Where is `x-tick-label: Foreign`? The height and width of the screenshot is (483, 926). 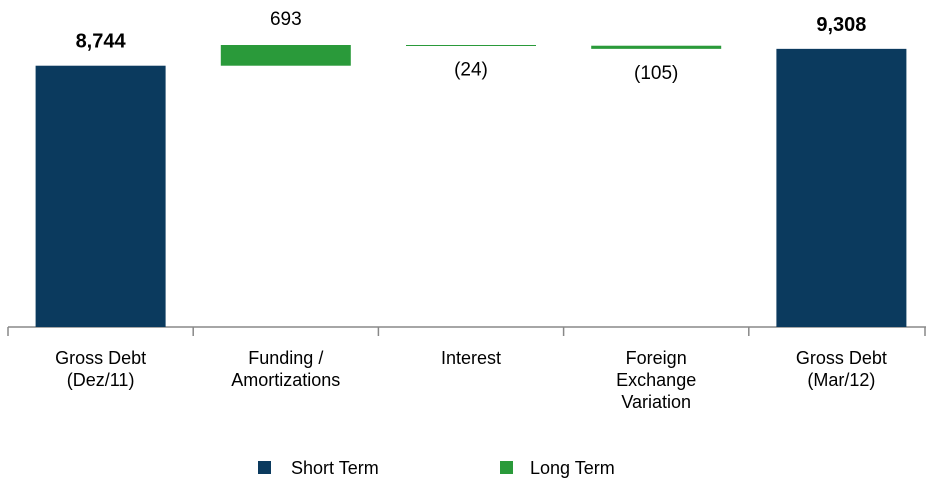 x-tick-label: Foreign is located at coordinates (656, 358).